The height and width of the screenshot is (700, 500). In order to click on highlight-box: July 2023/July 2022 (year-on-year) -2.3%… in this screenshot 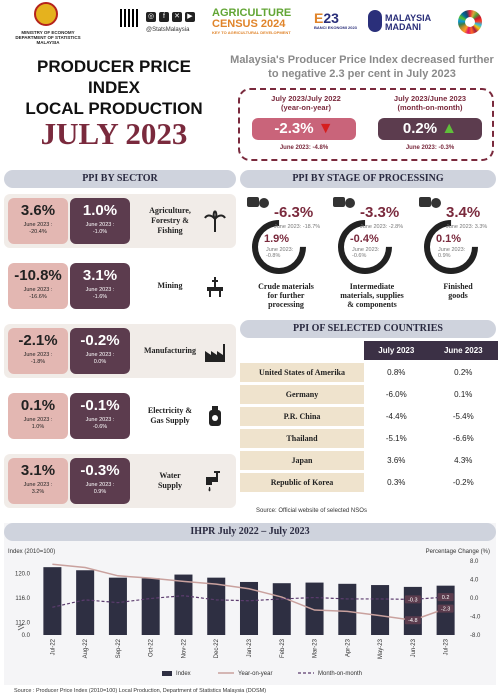, I will do `click(366, 124)`.